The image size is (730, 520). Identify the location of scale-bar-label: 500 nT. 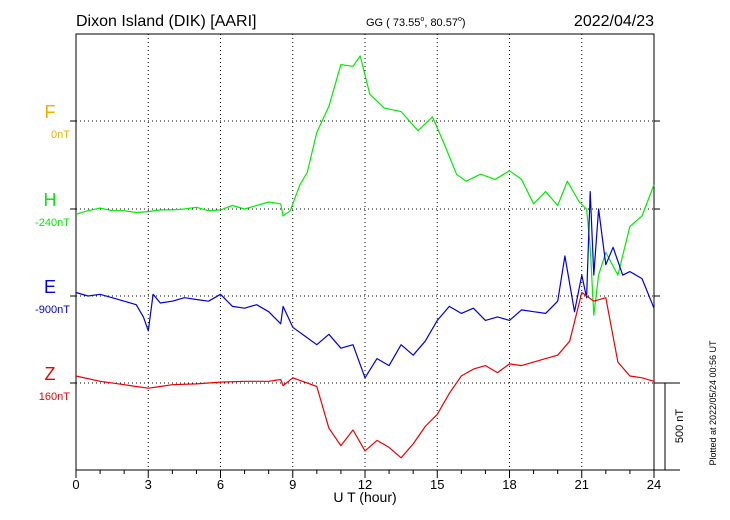
(680, 426).